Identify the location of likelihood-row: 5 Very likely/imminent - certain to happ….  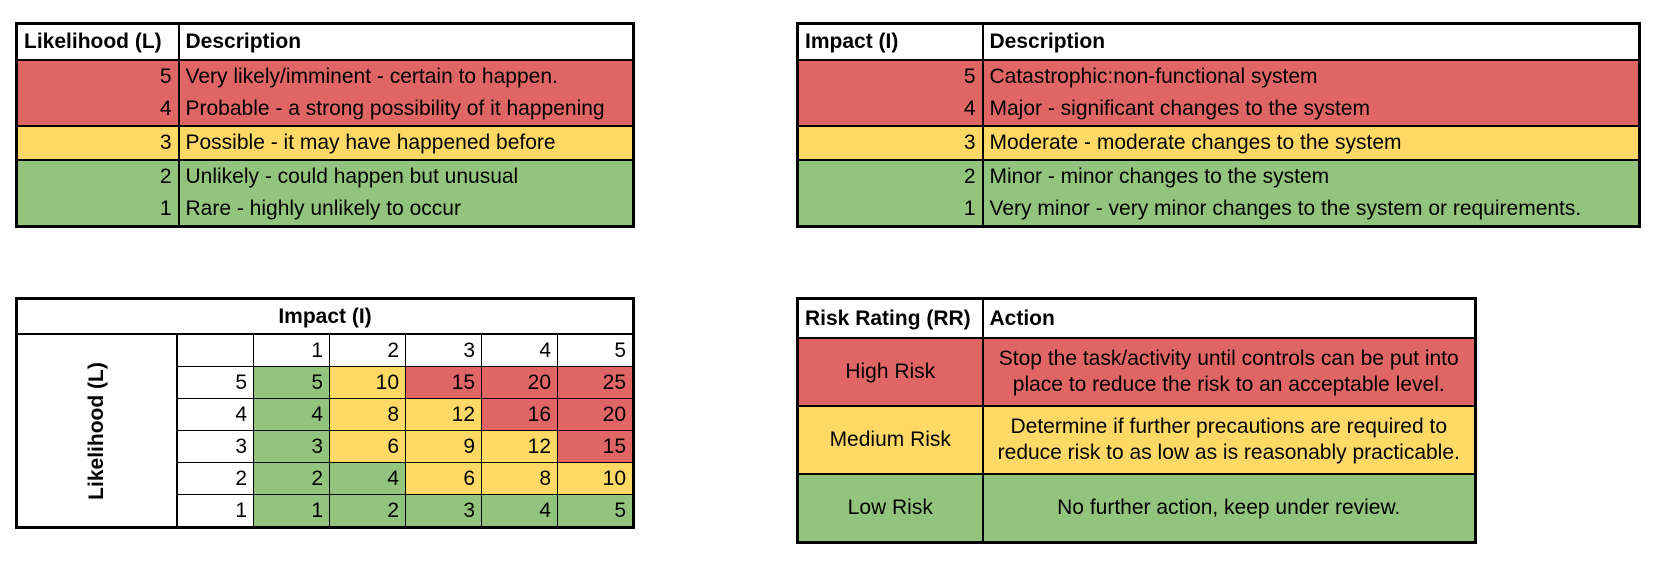
(325, 76).